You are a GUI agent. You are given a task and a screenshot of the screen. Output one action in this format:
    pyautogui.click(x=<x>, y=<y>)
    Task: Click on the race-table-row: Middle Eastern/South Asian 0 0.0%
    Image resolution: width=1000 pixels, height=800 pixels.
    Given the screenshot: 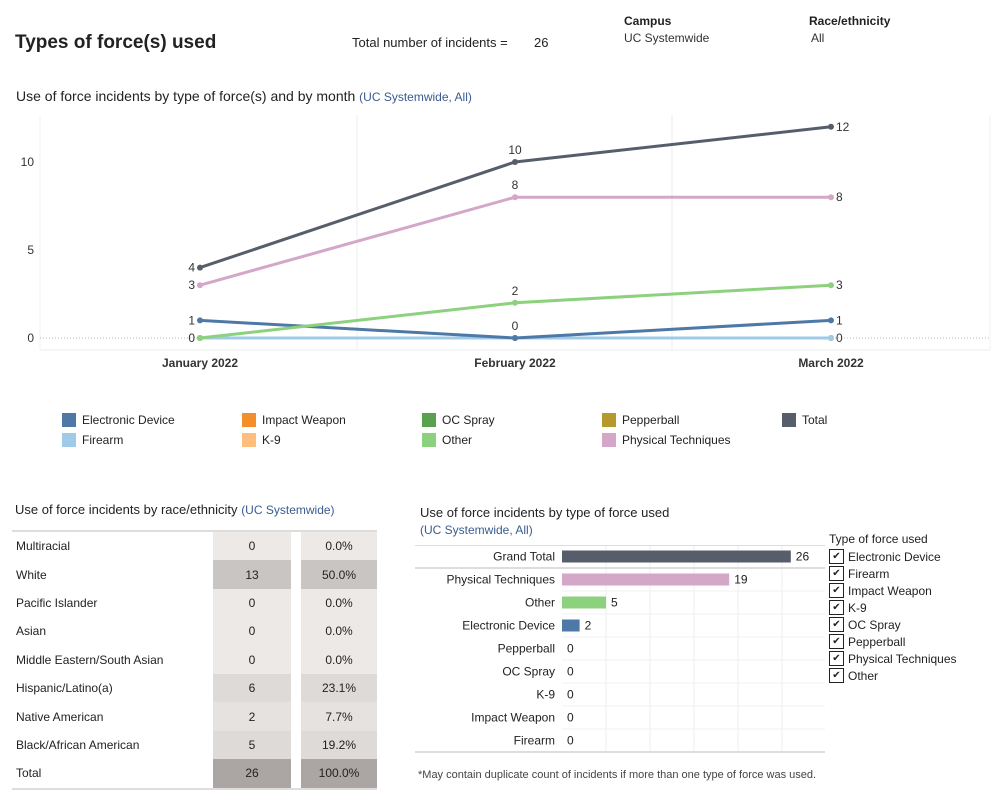 What is the action you would take?
    pyautogui.click(x=194, y=659)
    